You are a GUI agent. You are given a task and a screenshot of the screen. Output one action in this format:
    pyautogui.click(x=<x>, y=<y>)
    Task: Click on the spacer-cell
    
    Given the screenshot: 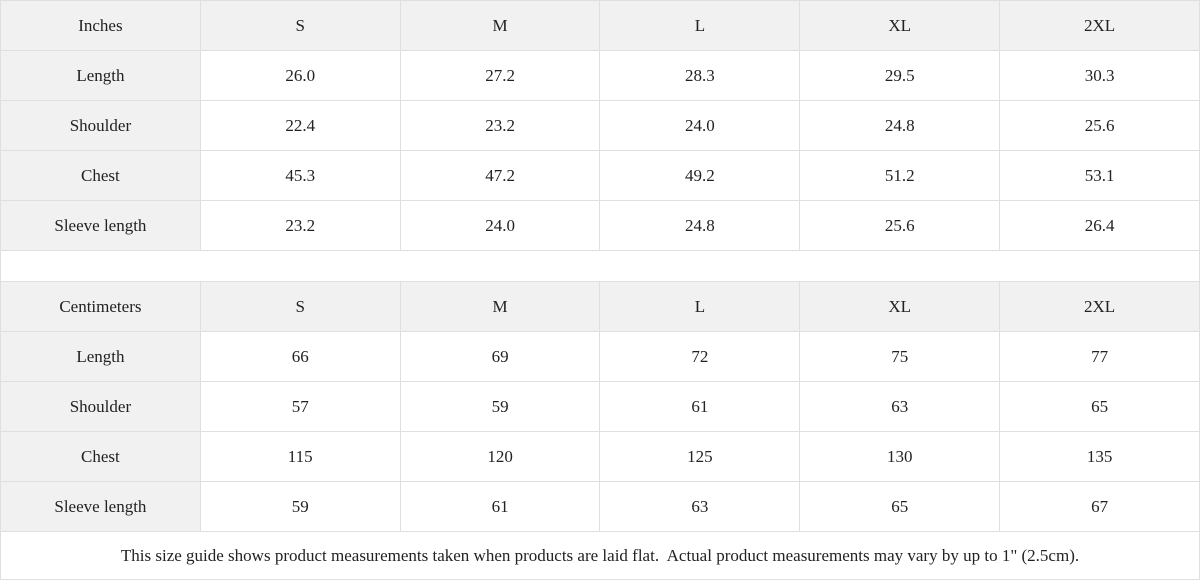 What is the action you would take?
    pyautogui.click(x=600, y=266)
    